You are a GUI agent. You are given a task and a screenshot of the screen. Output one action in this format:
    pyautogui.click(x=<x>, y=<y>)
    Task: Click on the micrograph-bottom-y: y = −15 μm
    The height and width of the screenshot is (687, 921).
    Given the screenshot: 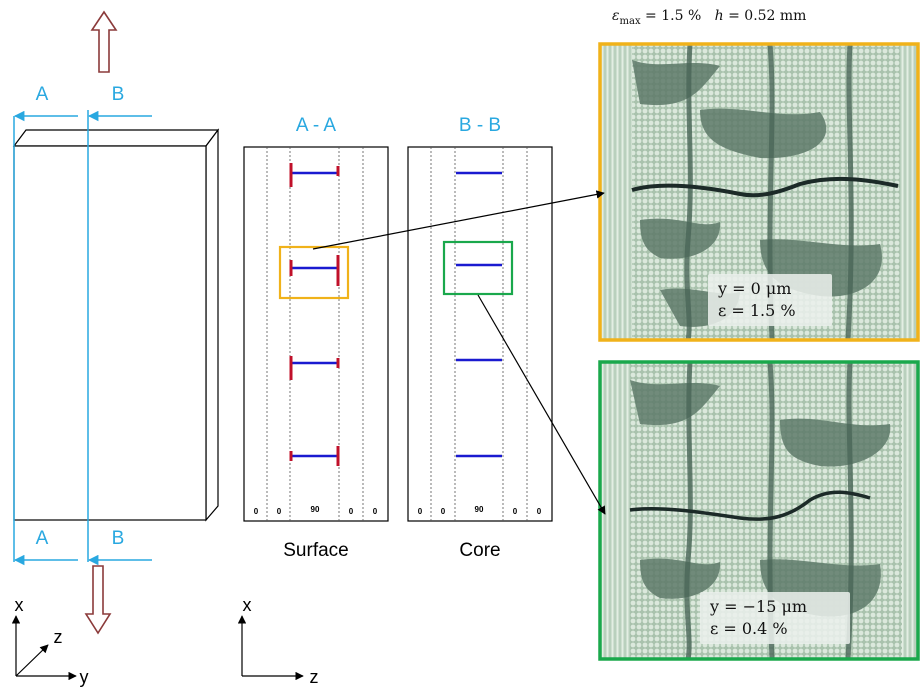 What is the action you would take?
    pyautogui.click(x=775, y=607)
    